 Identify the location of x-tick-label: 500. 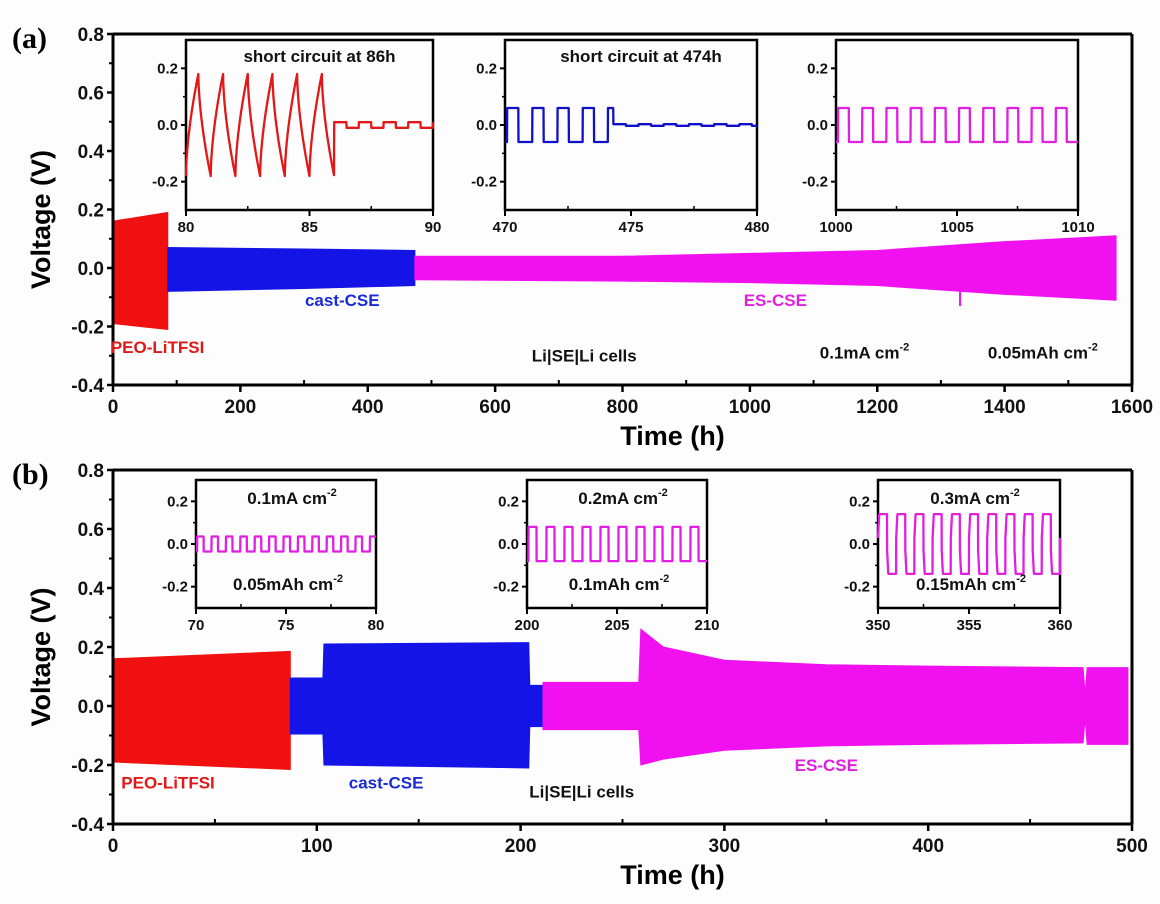
(1132, 846).